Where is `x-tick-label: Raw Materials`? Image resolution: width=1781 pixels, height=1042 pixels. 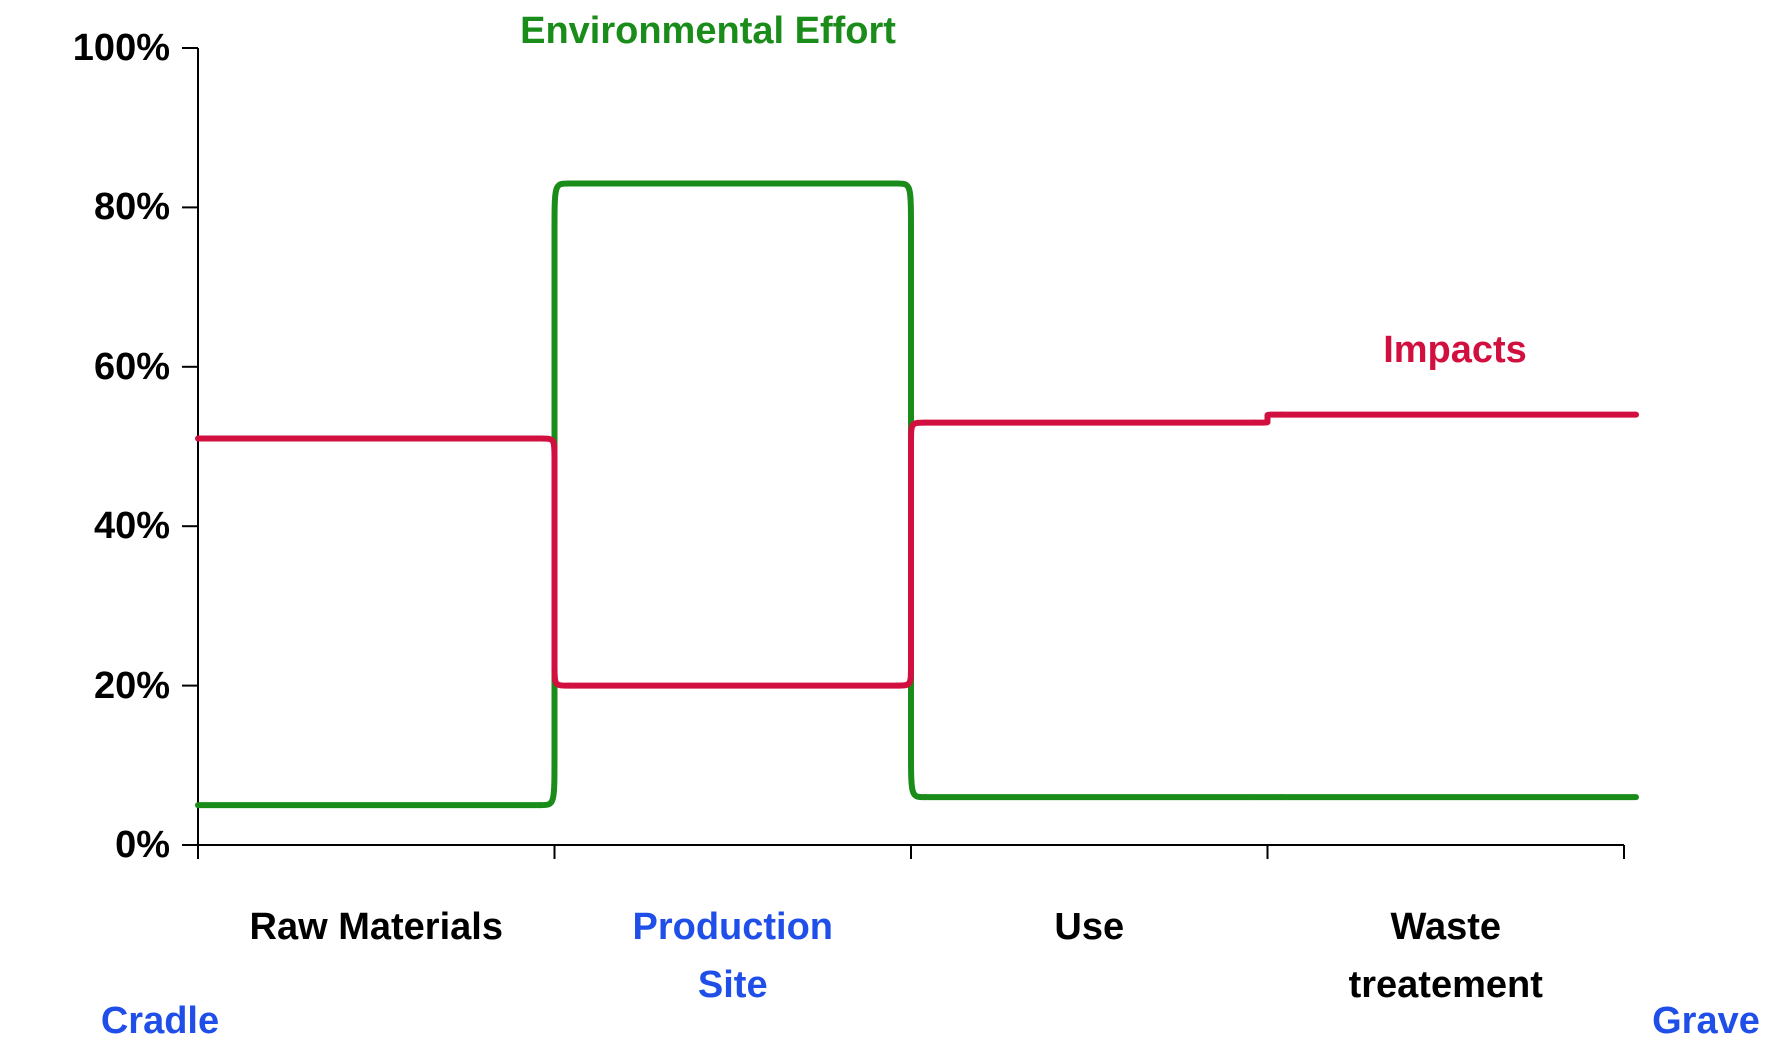
x-tick-label: Raw Materials is located at coordinates (376, 927).